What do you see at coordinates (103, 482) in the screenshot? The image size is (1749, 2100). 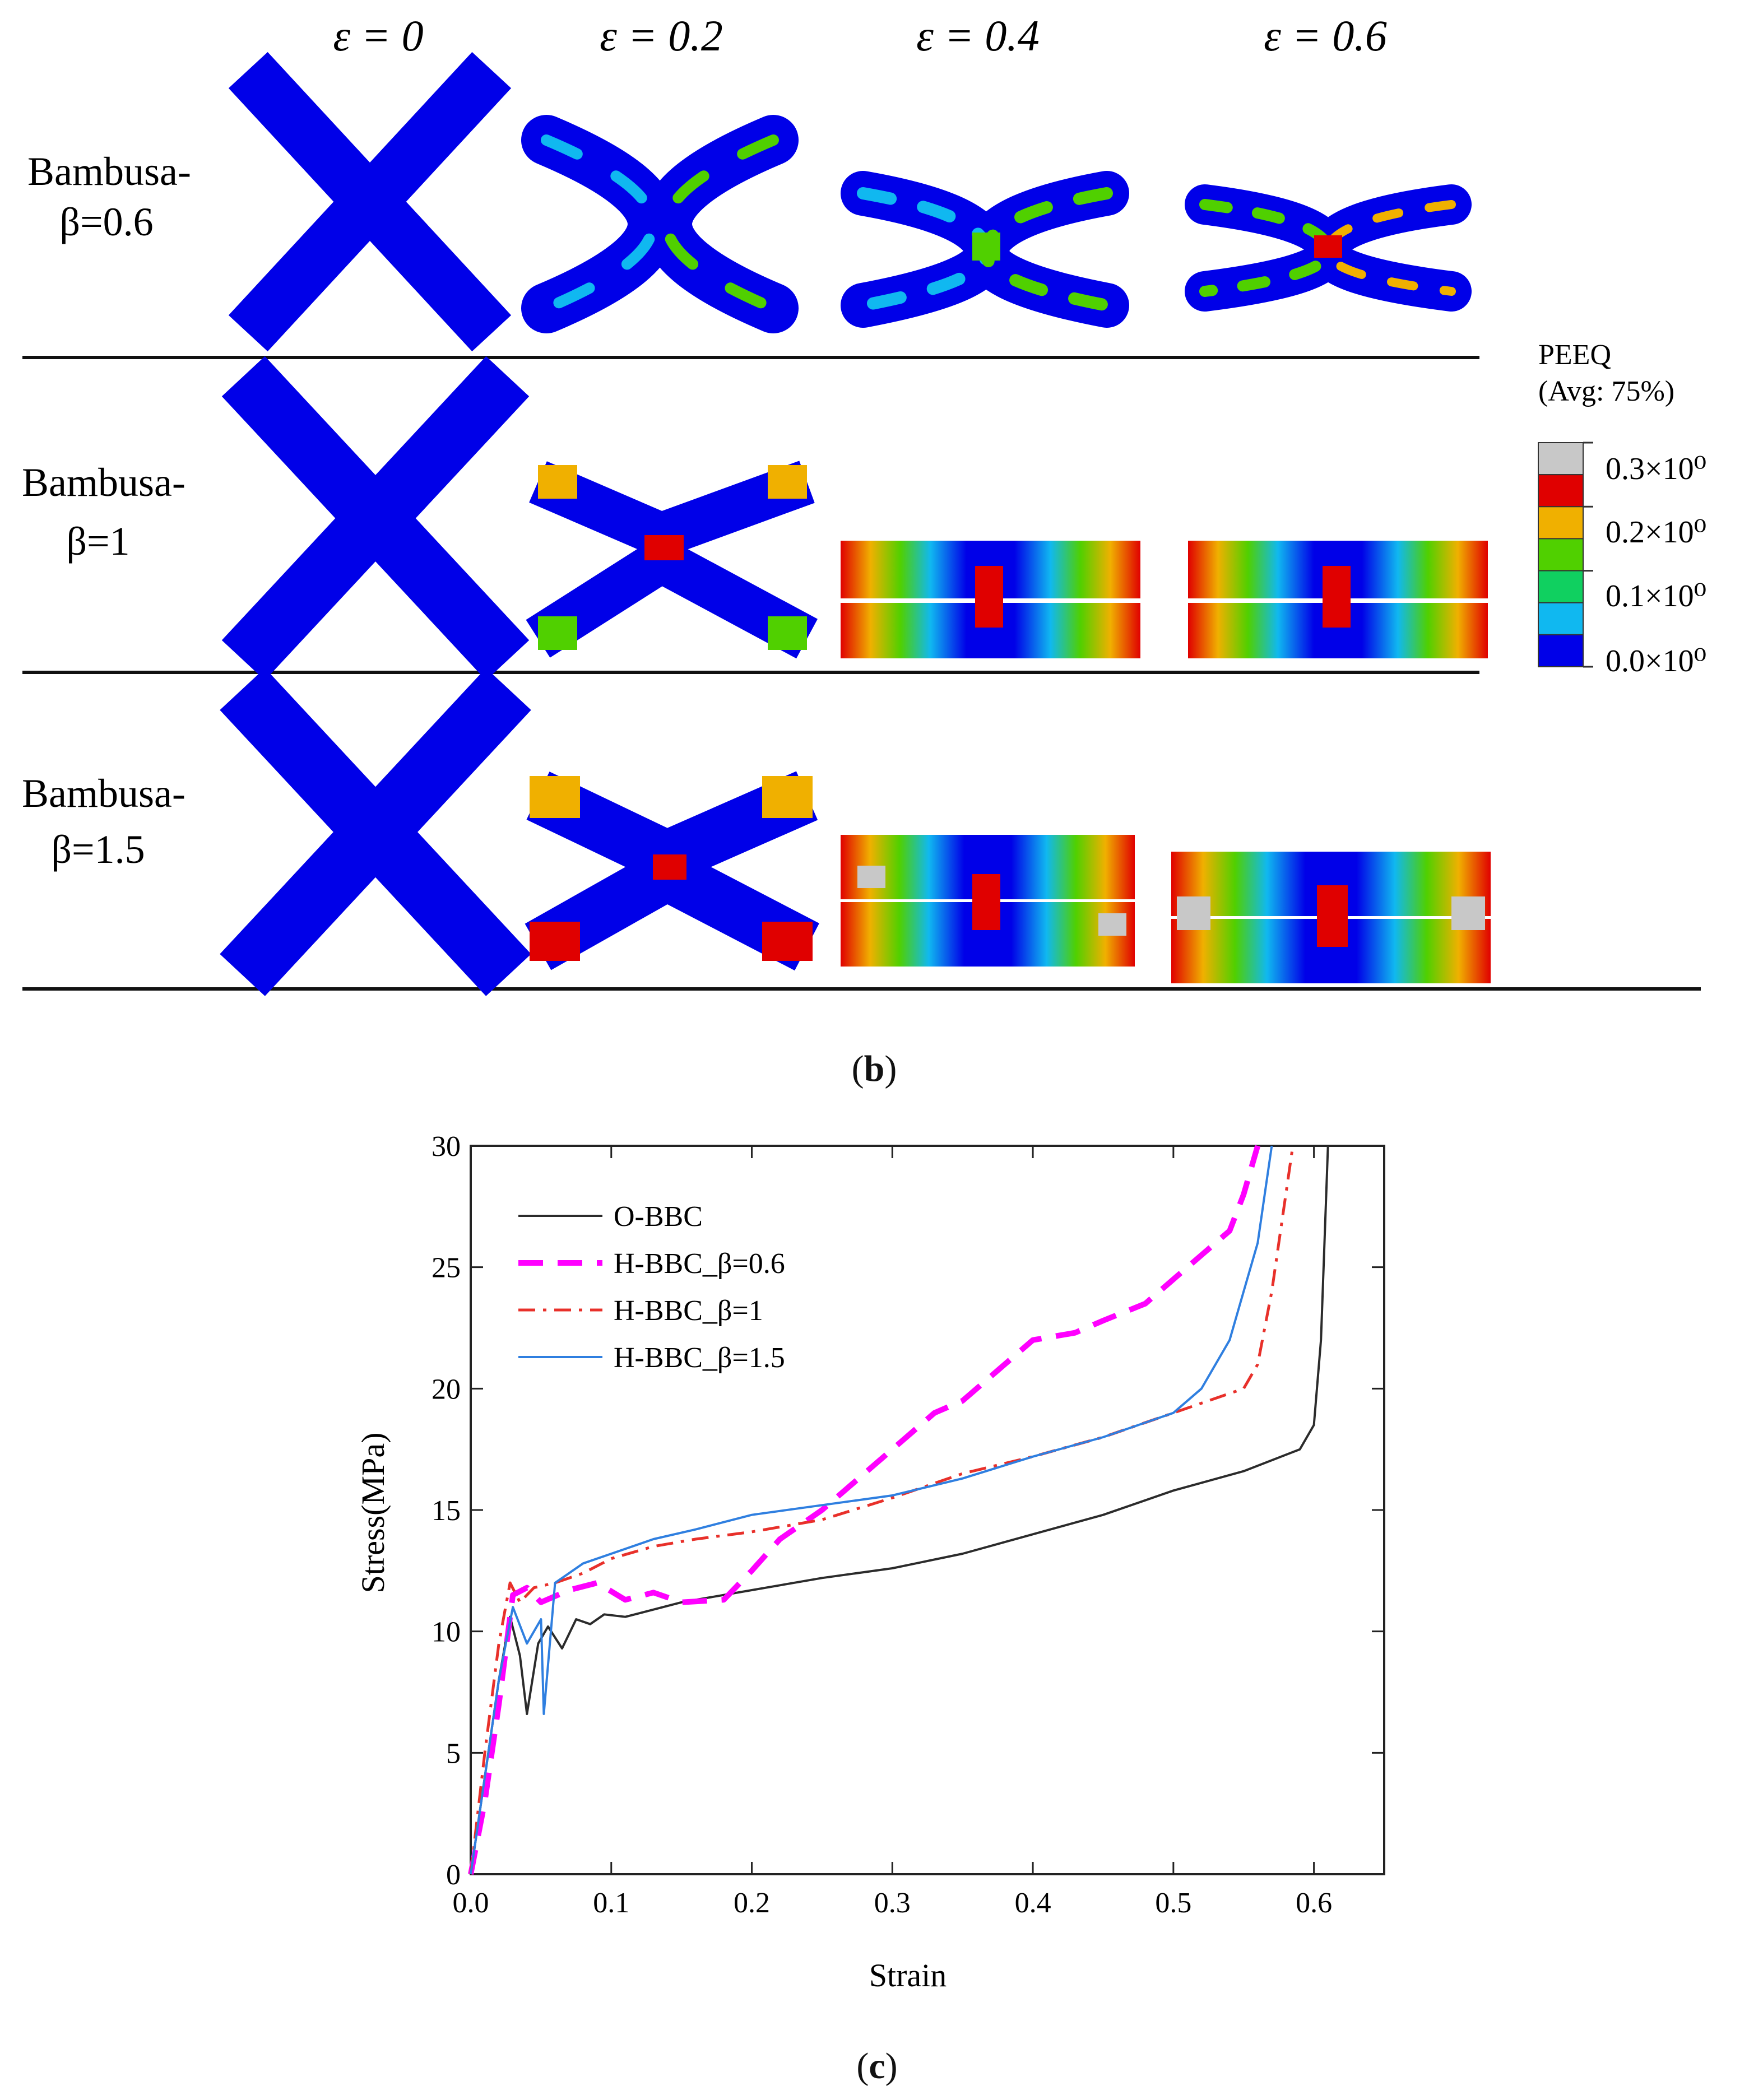 I see `row-label-1-line1: Bambusa-` at bounding box center [103, 482].